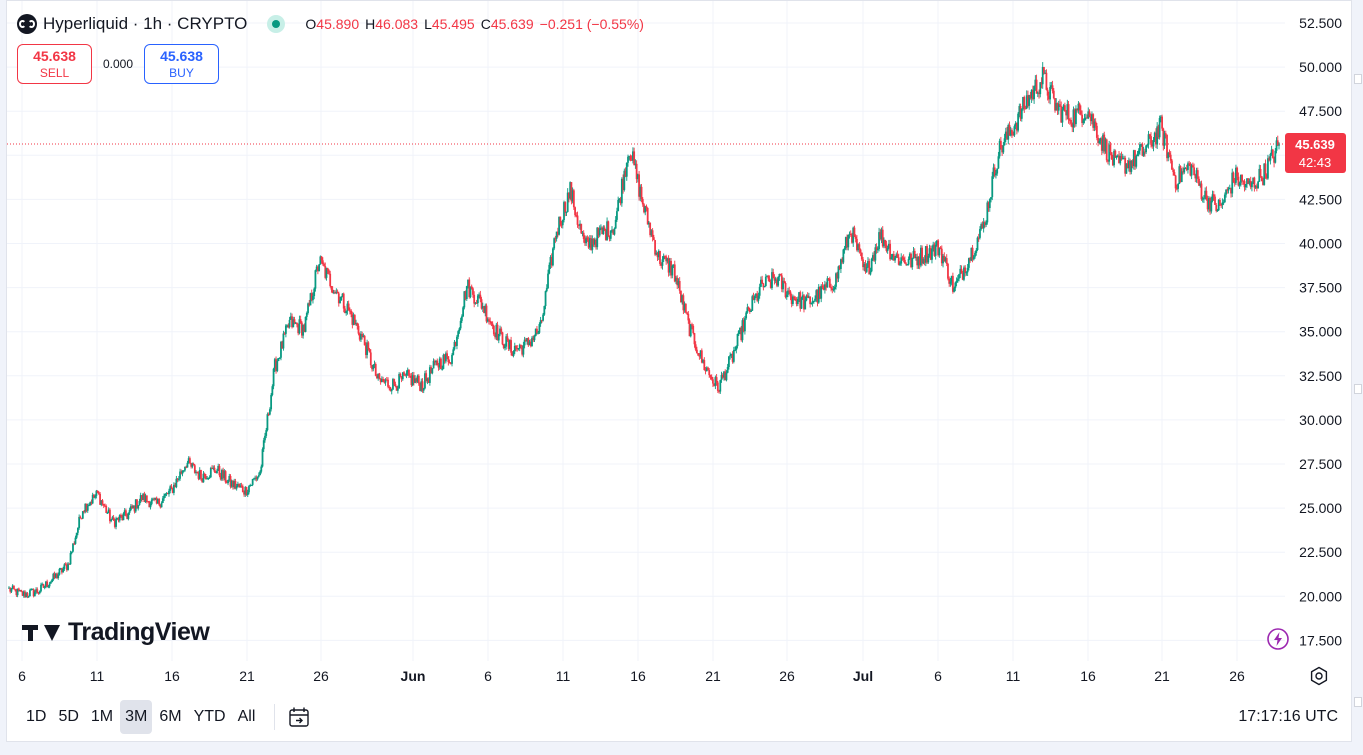 This screenshot has height=755, width=1363. I want to click on range-all-button: All, so click(246, 716).